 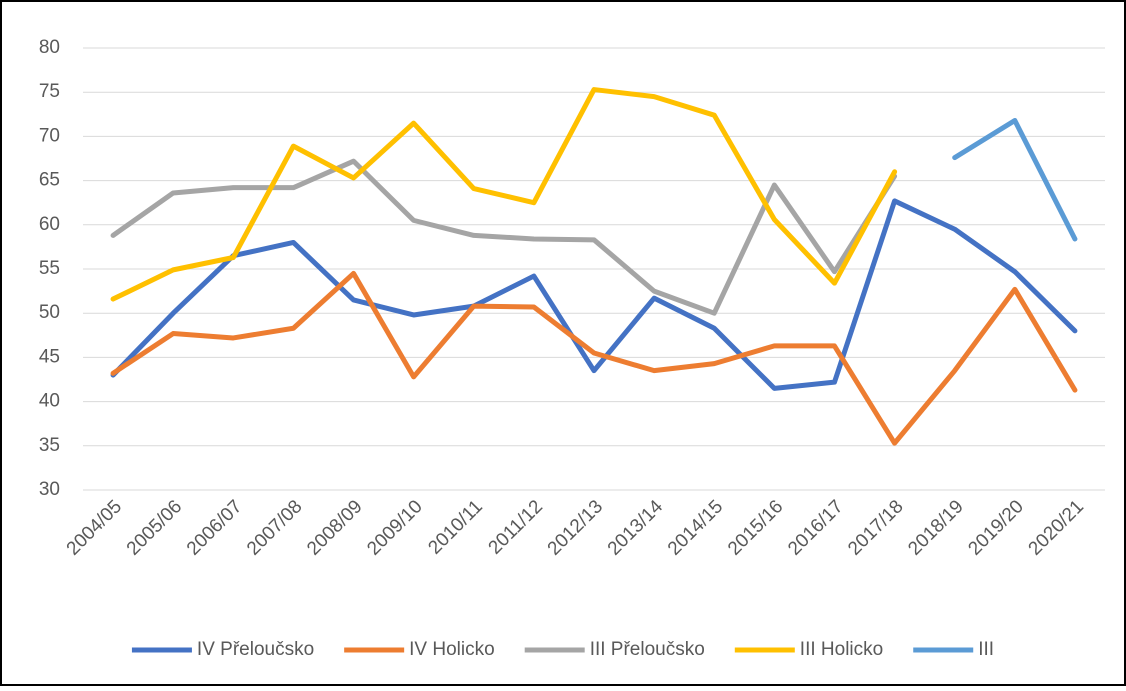 I want to click on legend-label: IV Holicko, so click(x=452, y=649).